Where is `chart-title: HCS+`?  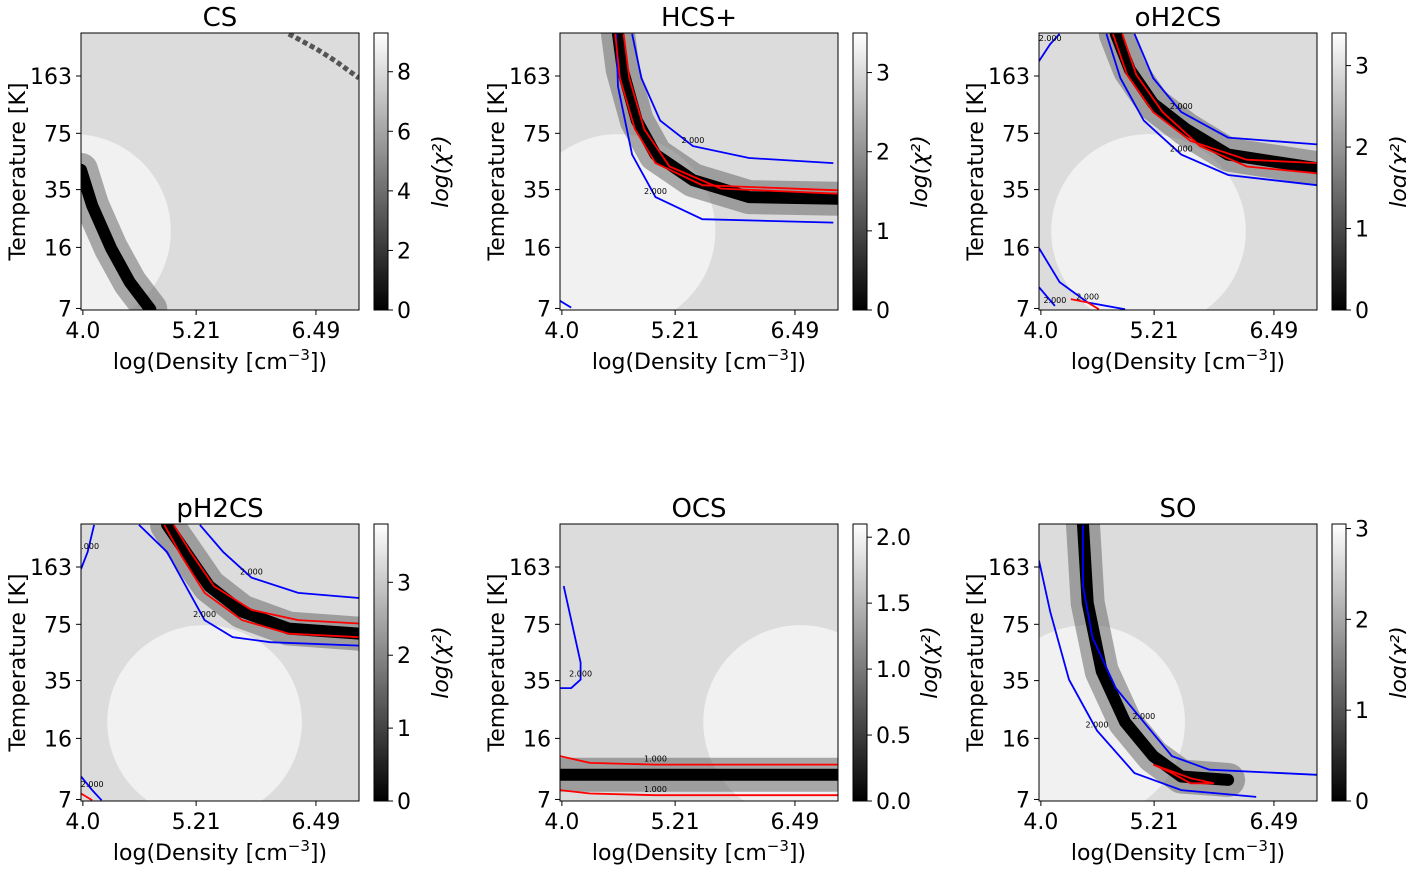 chart-title: HCS+ is located at coordinates (699, 18).